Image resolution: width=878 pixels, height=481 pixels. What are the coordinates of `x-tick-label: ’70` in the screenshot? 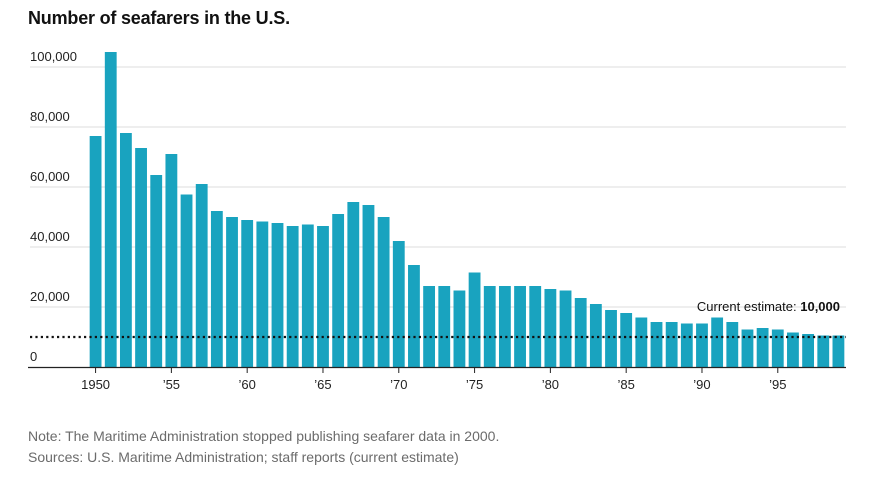 It's located at (398, 384).